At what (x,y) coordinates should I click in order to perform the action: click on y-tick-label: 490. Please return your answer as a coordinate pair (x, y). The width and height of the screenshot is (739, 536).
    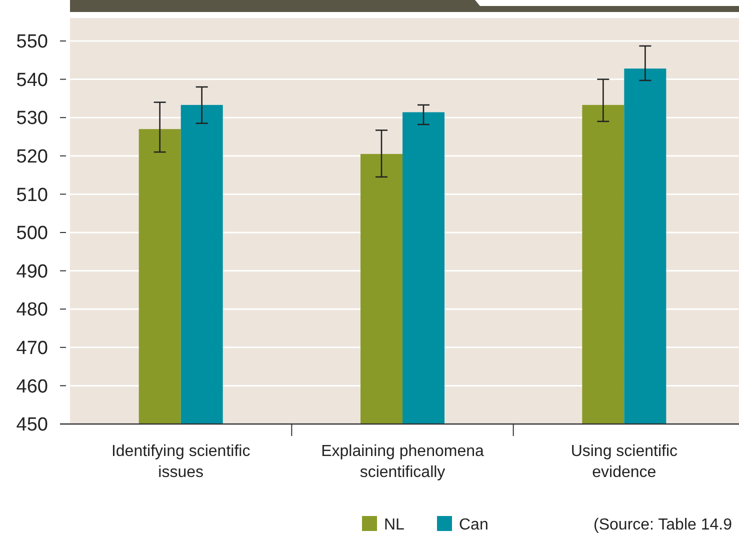
    Looking at the image, I should click on (32, 271).